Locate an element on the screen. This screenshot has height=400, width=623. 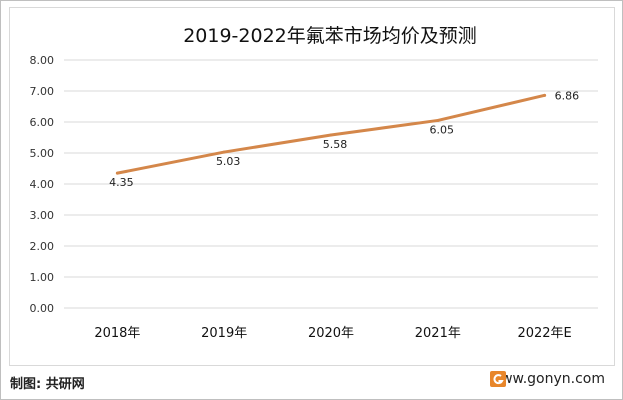
y-tick-label: 1.00 is located at coordinates (42, 277).